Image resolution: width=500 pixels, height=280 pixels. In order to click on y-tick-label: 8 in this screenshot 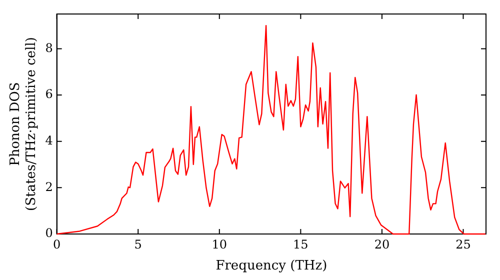, I will do `click(49, 47)`.